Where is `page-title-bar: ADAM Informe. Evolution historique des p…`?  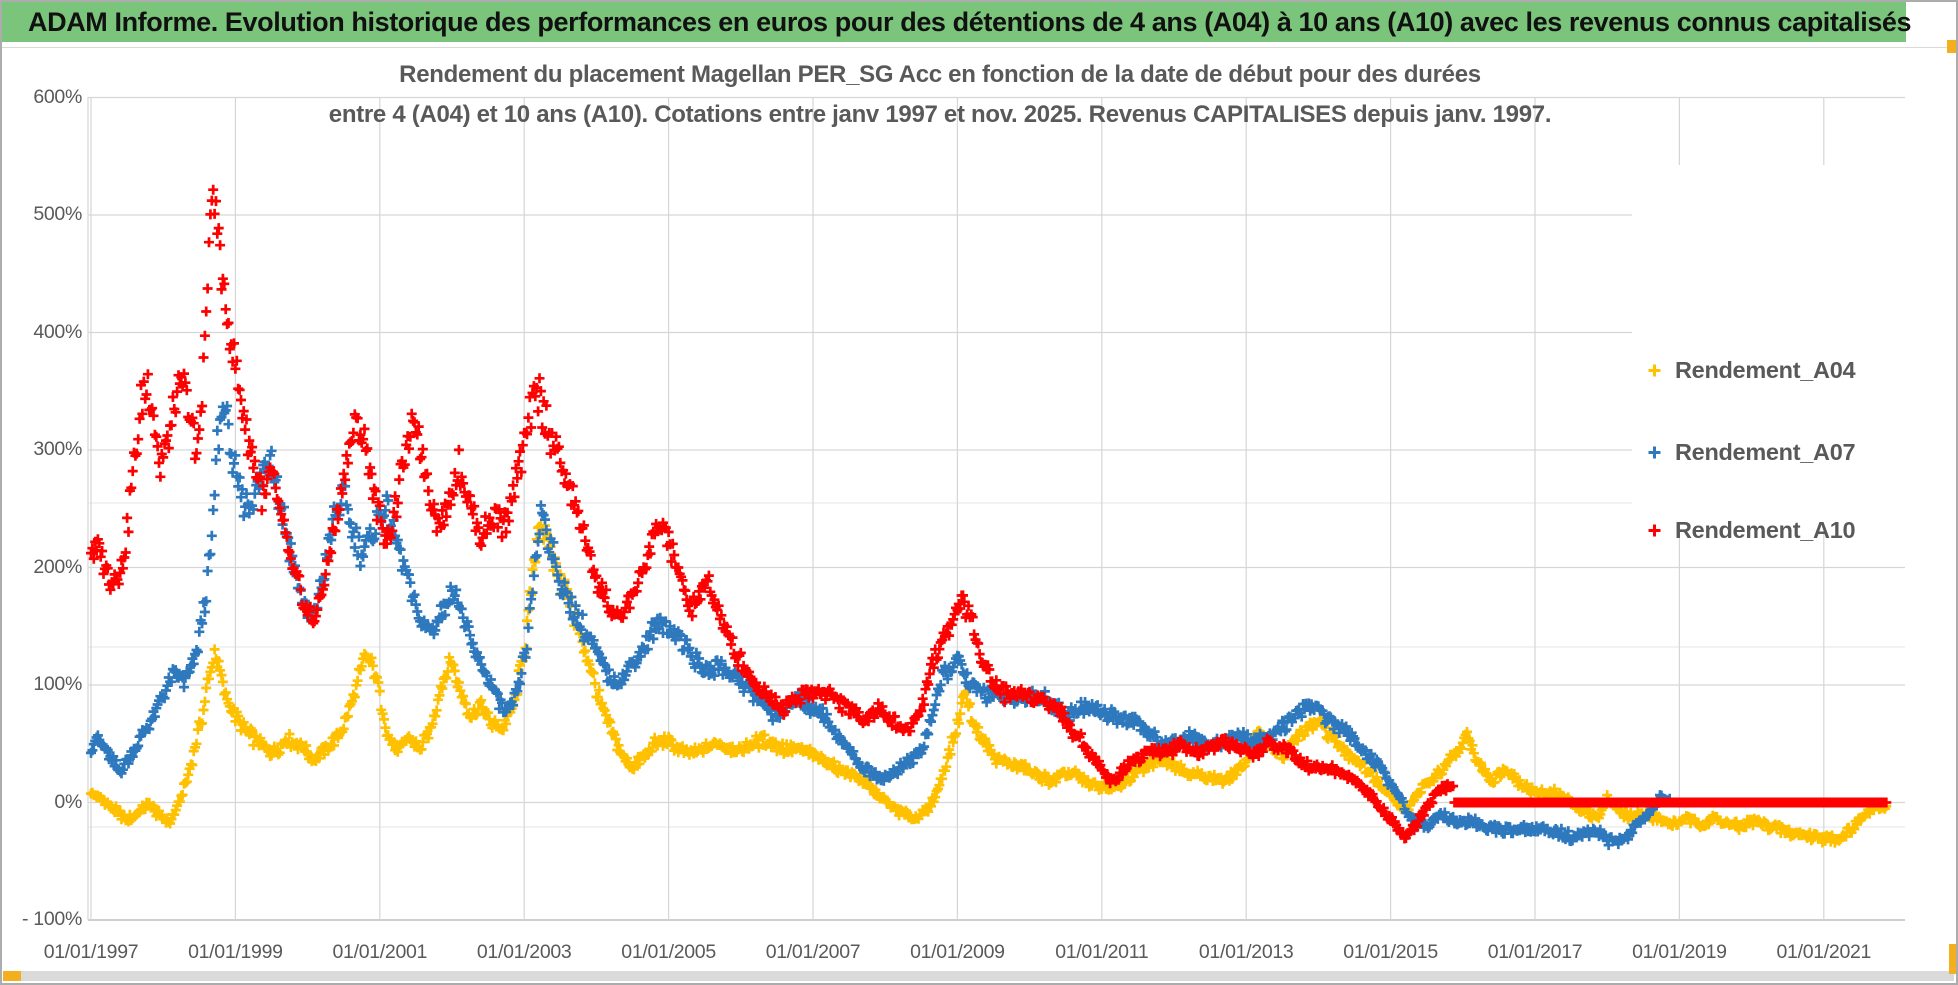 page-title-bar: ADAM Informe. Evolution historique des p… is located at coordinates (957, 22).